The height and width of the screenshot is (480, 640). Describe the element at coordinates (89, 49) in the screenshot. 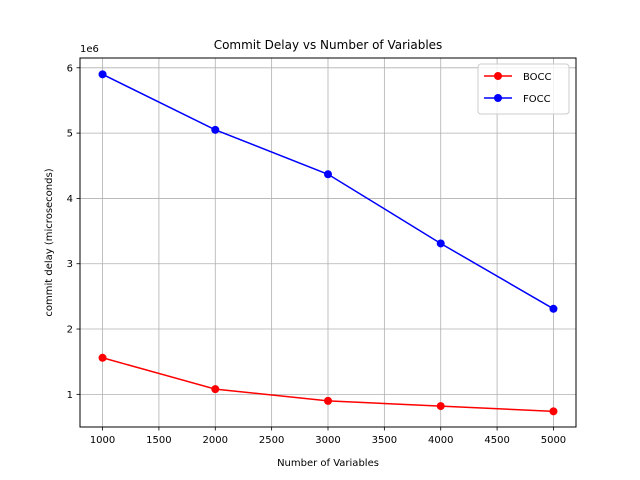

I see `y-axis-multiplier: 1e6` at that location.